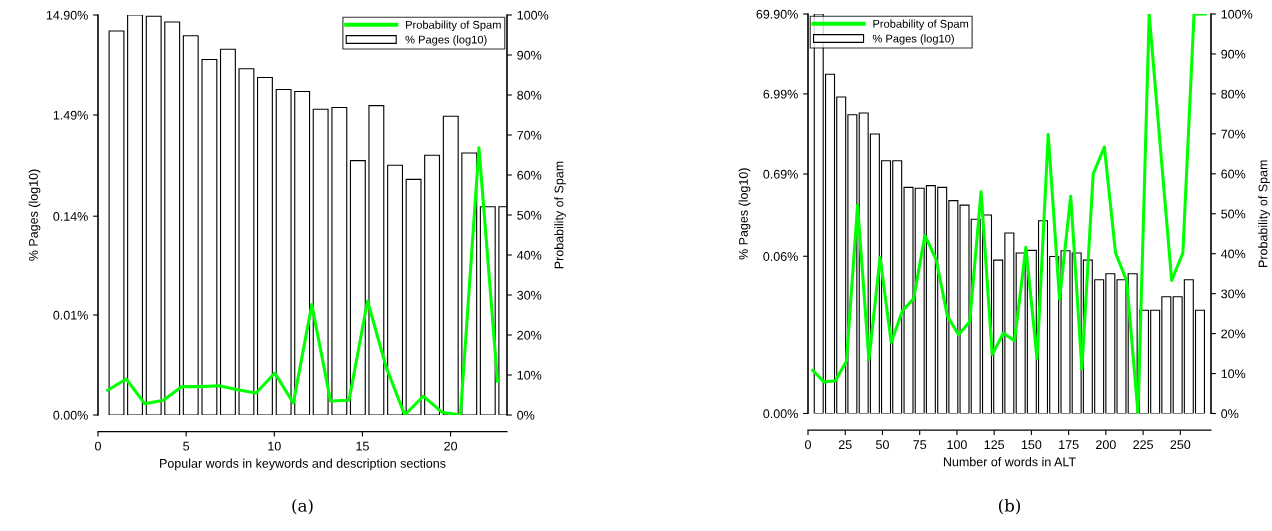 The height and width of the screenshot is (531, 1272). I want to click on x-tick-label: 100, so click(957, 445).